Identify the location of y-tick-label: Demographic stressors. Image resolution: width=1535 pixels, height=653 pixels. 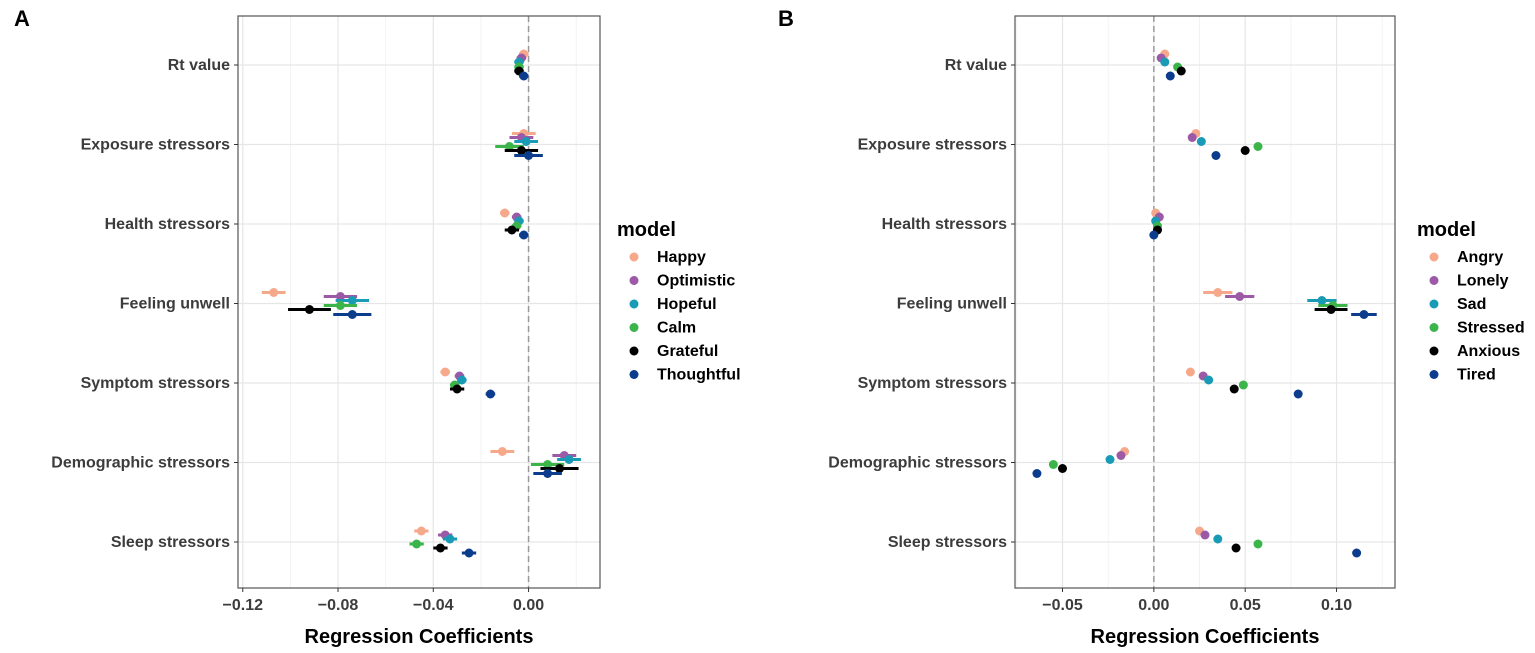
(917, 463).